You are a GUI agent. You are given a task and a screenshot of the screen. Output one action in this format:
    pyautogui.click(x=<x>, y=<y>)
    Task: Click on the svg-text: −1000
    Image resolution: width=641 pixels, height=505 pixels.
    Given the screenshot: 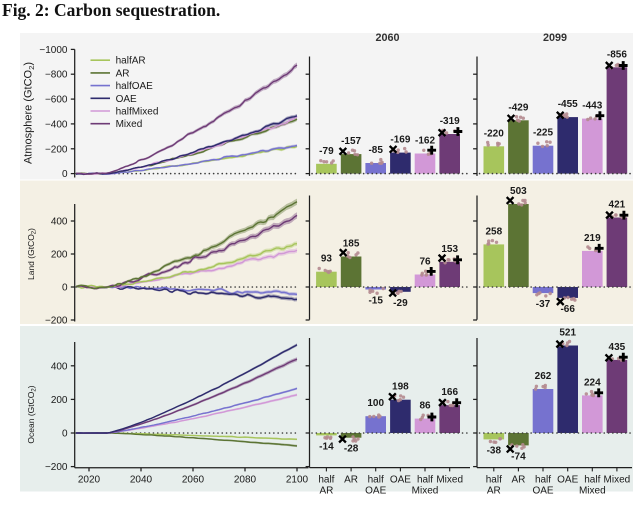 What is the action you would take?
    pyautogui.click(x=53, y=50)
    